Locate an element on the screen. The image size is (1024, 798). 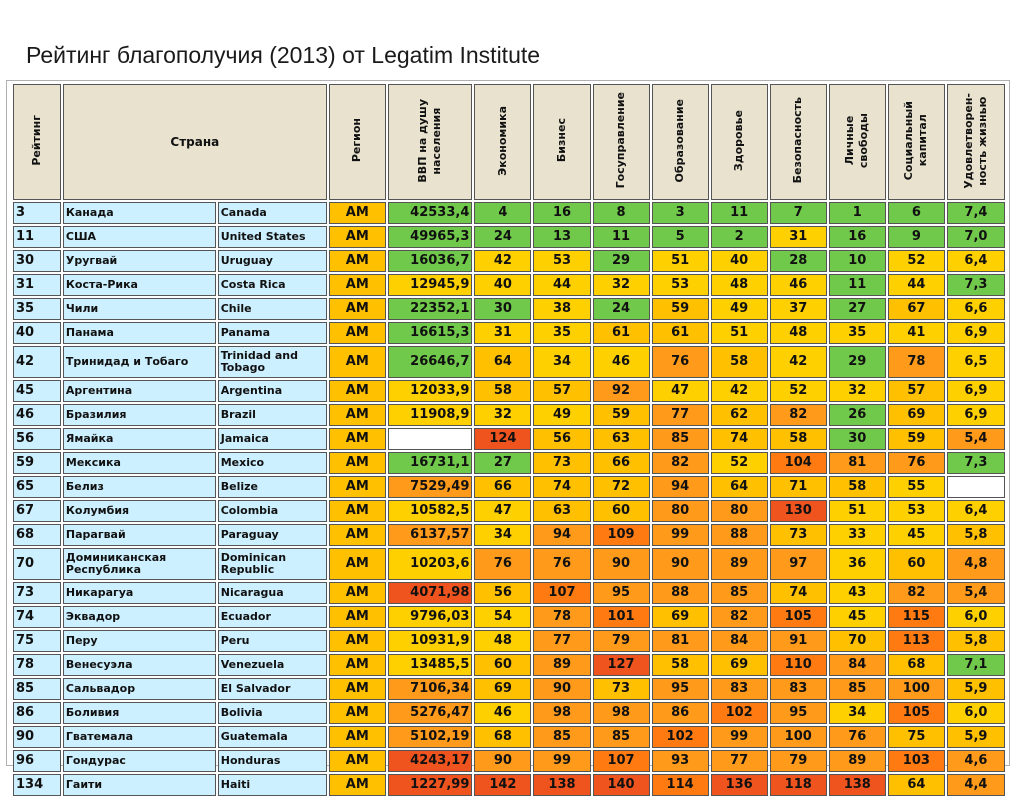
rank-cell: 40 is located at coordinates (37, 333).